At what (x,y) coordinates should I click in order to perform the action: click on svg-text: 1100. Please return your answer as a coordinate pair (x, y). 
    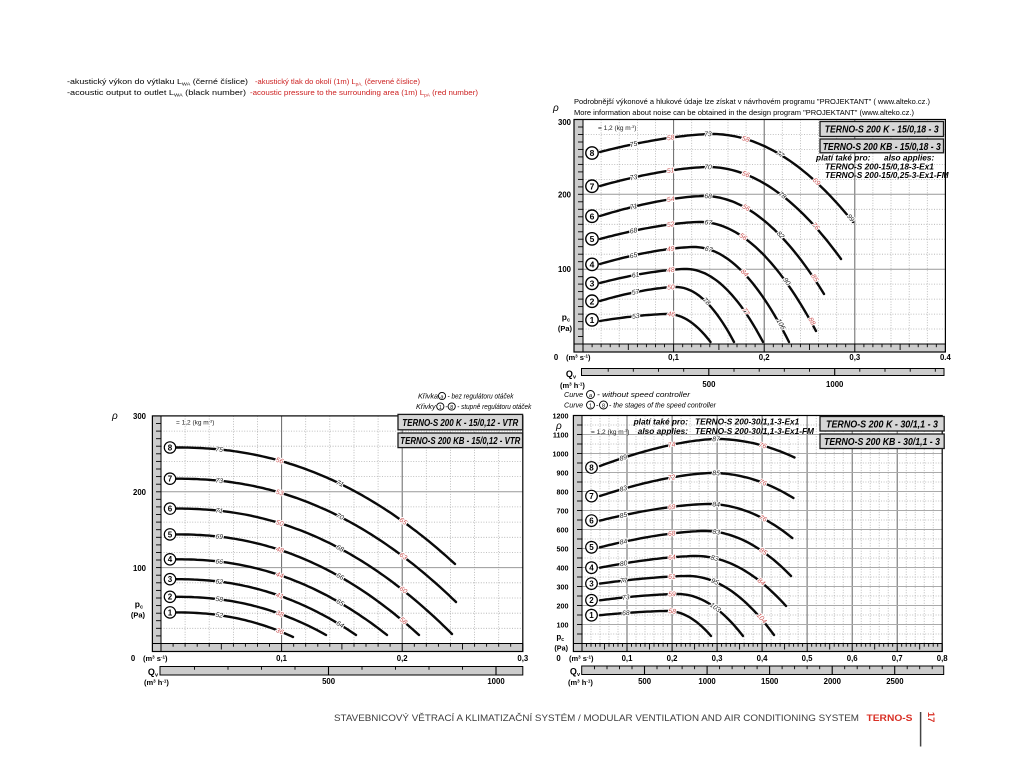
    Looking at the image, I should click on (561, 435).